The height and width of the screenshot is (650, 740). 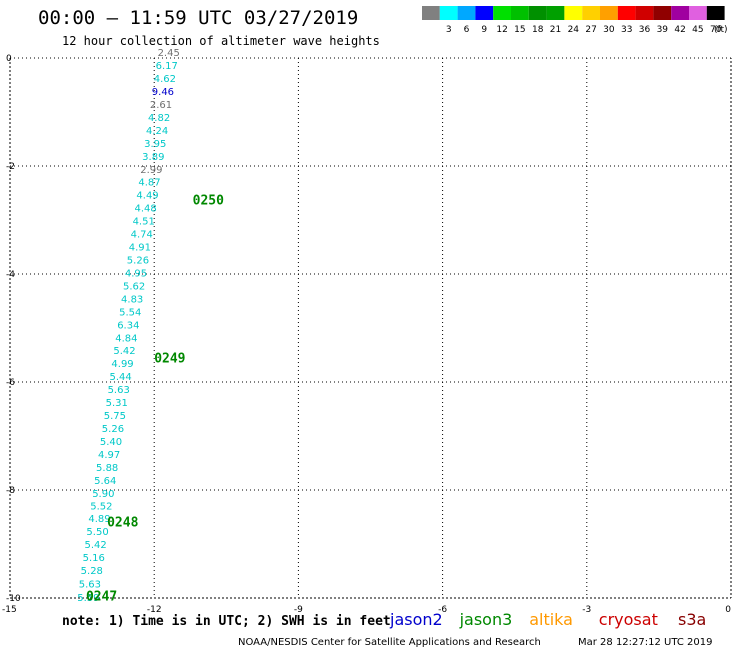 I want to click on legend-label: 21, so click(x=555, y=30).